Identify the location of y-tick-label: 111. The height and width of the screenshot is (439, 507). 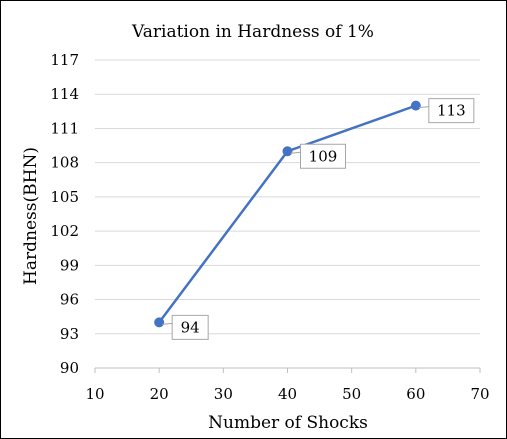
(64, 128).